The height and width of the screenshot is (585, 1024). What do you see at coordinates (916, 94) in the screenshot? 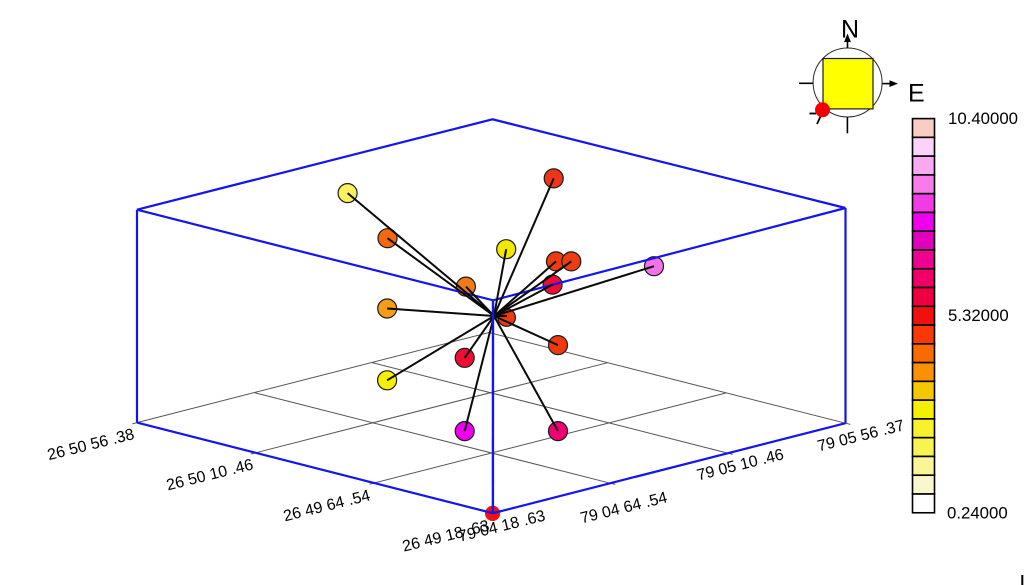
I see `svg-text: E` at bounding box center [916, 94].